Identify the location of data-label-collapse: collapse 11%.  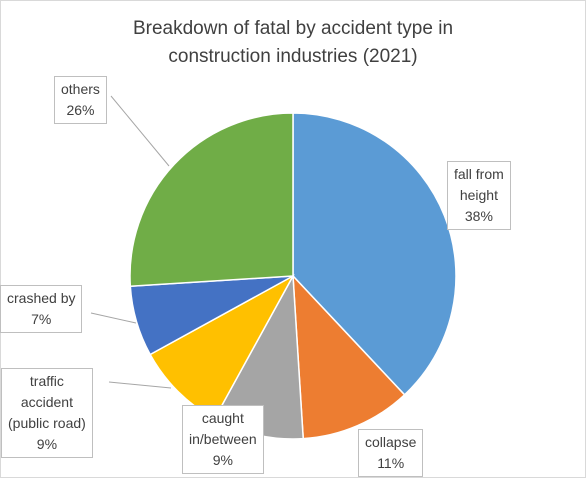
(391, 453).